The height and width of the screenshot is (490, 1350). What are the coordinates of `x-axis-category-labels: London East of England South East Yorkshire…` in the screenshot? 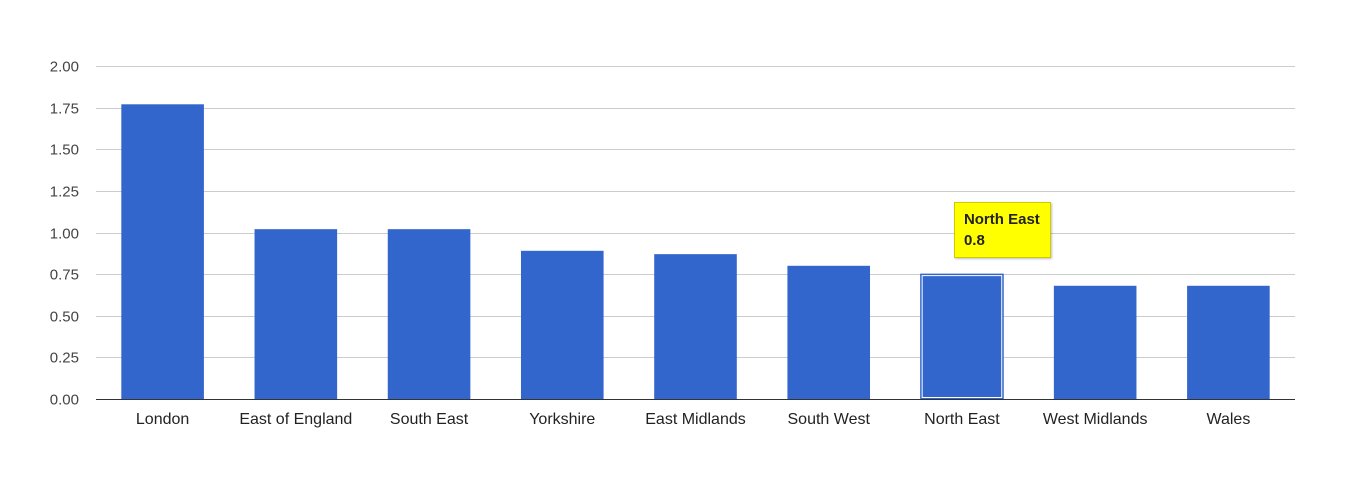 It's located at (693, 419).